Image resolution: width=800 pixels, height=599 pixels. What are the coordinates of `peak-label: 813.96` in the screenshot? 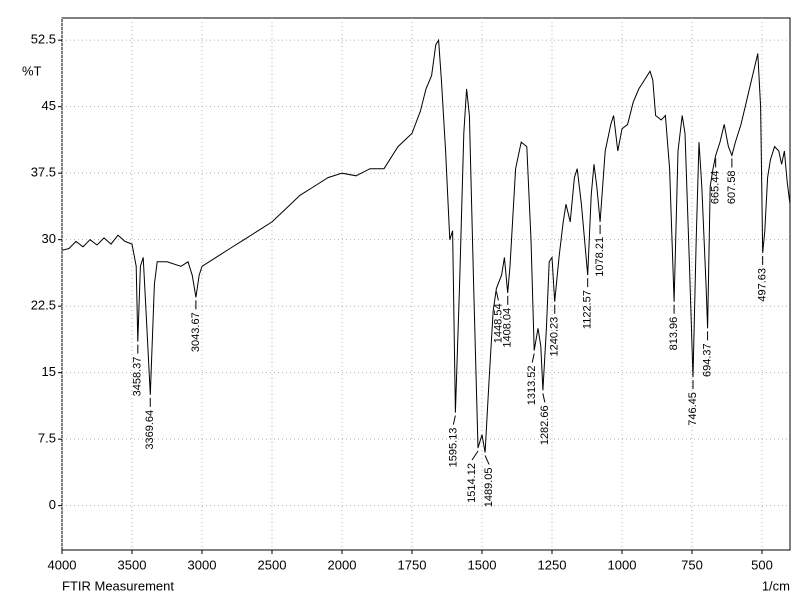 It's located at (674, 334).